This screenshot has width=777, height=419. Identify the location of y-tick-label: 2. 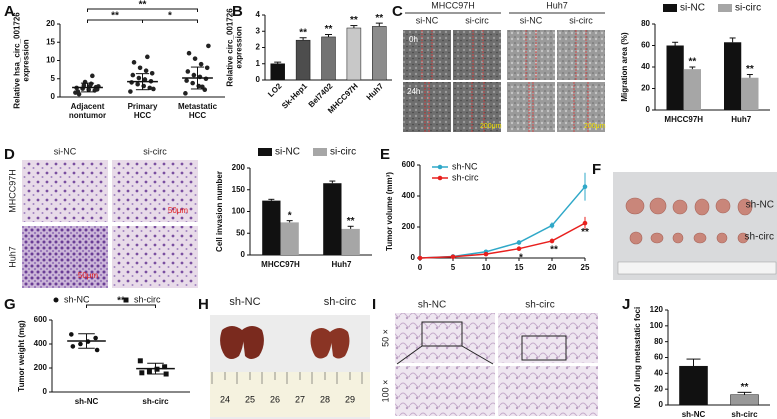
(258, 47).